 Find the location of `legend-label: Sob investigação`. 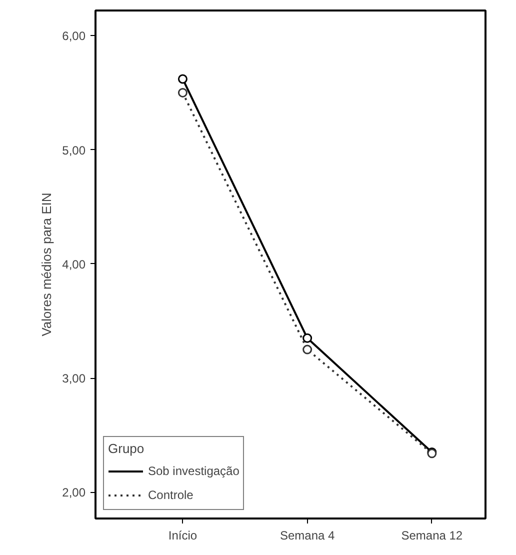

legend-label: Sob investigação is located at coordinates (194, 471).